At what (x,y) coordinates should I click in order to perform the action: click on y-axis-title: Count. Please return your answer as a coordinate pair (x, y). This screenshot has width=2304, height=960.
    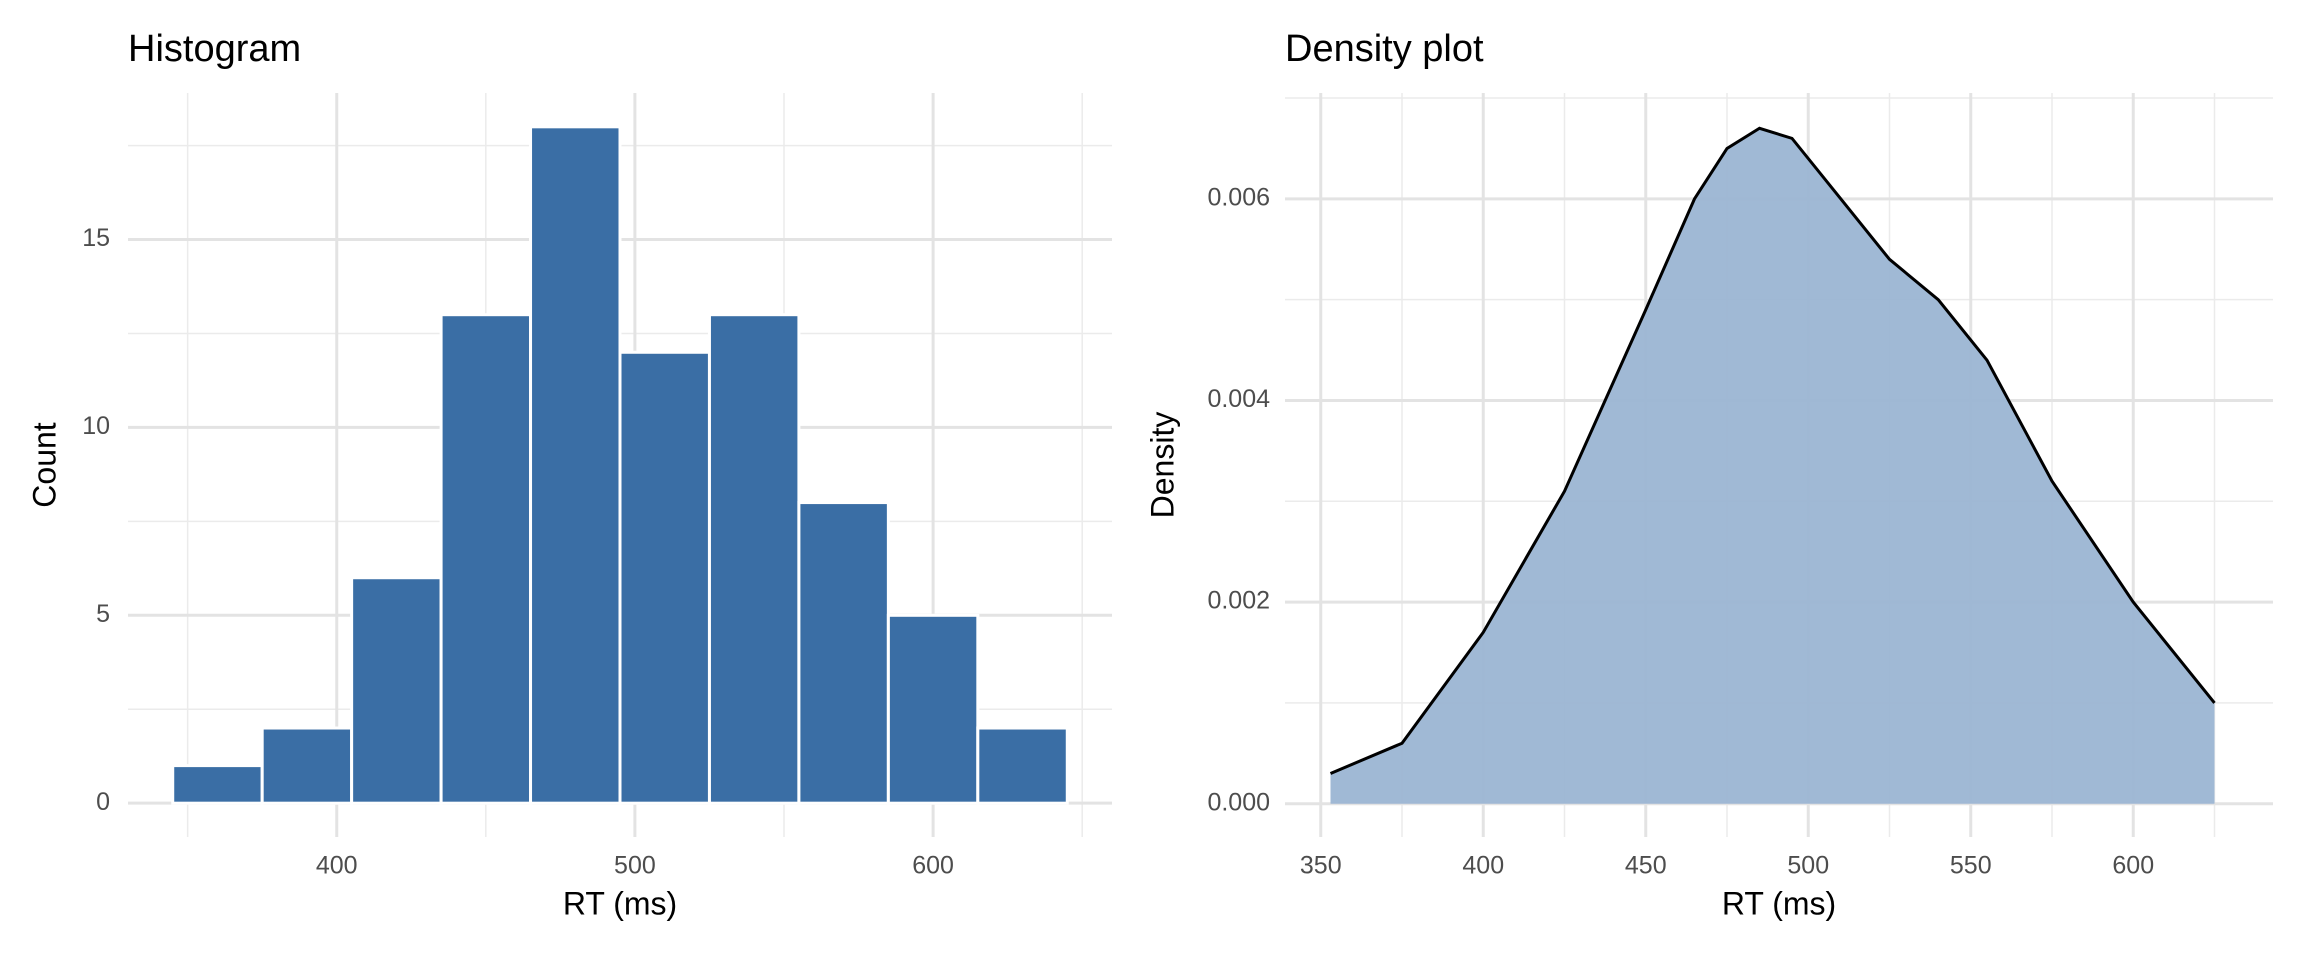
    Looking at the image, I should click on (44, 465).